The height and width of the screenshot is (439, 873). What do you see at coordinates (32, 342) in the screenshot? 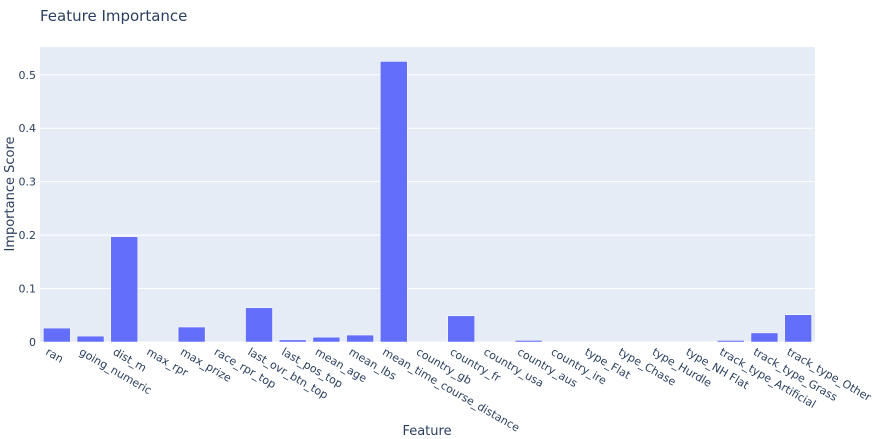
I see `y-tick-label: 0` at bounding box center [32, 342].